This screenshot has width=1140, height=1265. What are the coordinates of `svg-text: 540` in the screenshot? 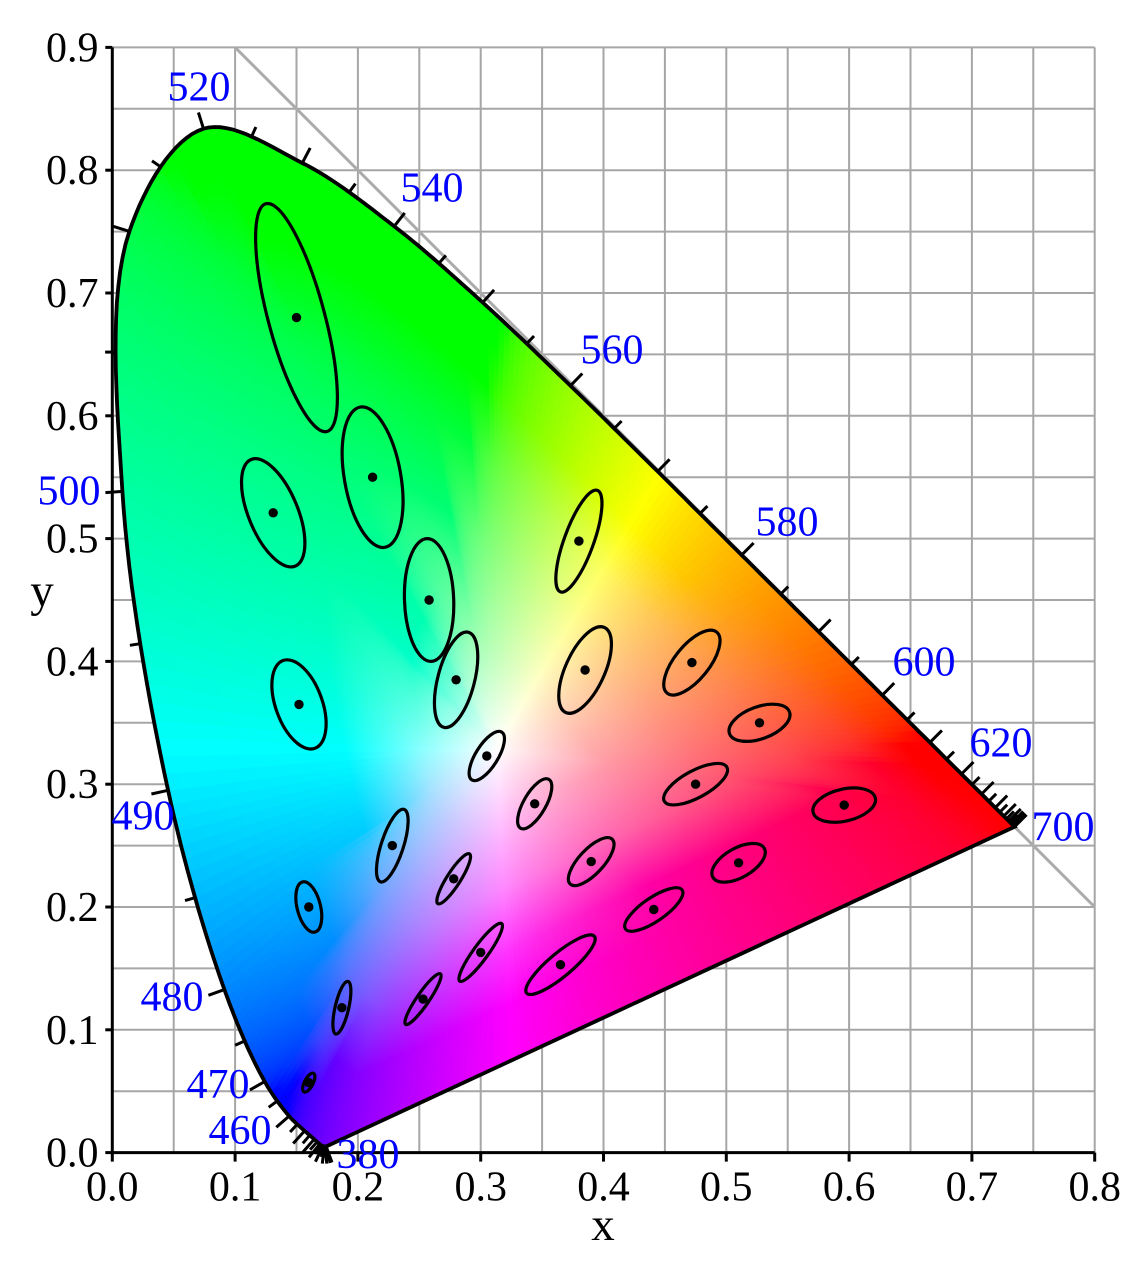 It's located at (432, 189).